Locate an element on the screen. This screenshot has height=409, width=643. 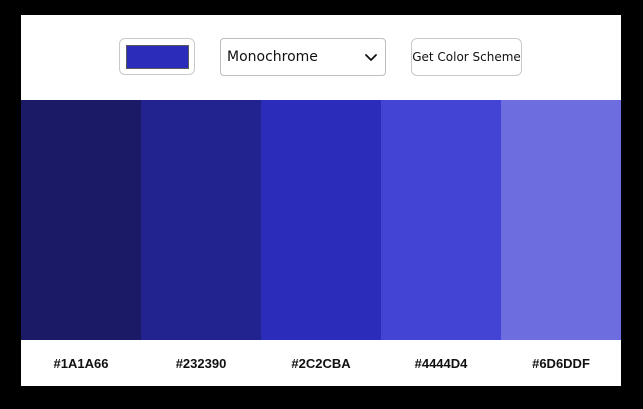
hex-label-3: #2C2CBA is located at coordinates (321, 363).